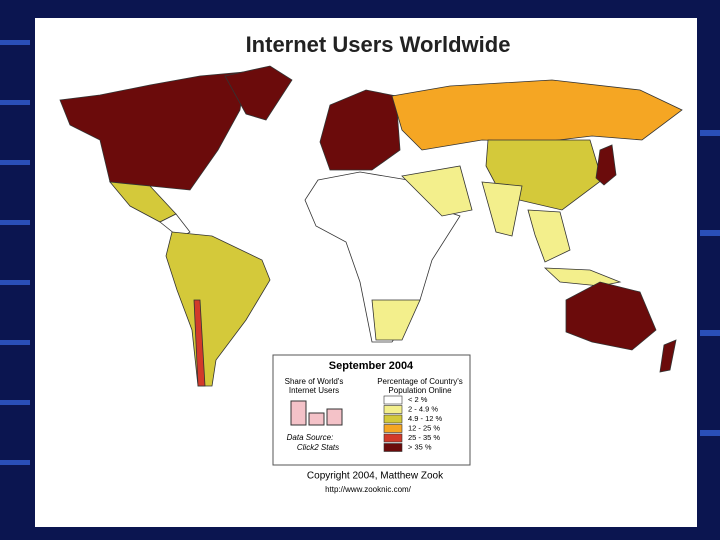  What do you see at coordinates (314, 381) in the screenshot?
I see `share-title: Share of World's` at bounding box center [314, 381].